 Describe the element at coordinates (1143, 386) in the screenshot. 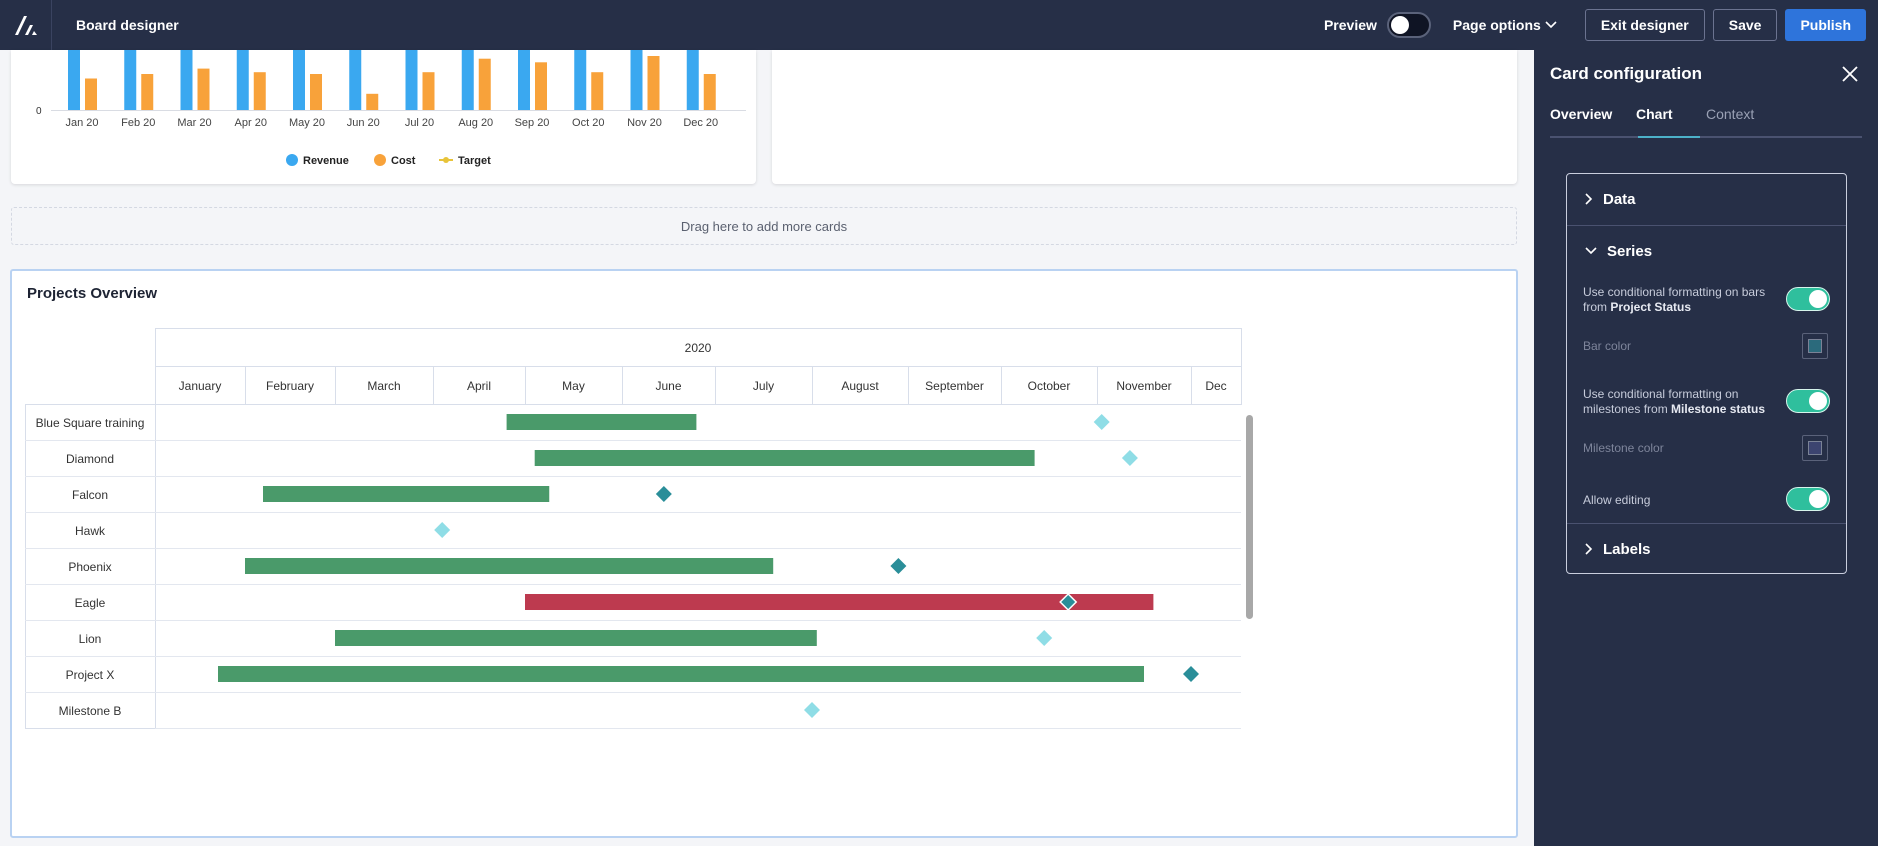

I see `month-label: November` at that location.